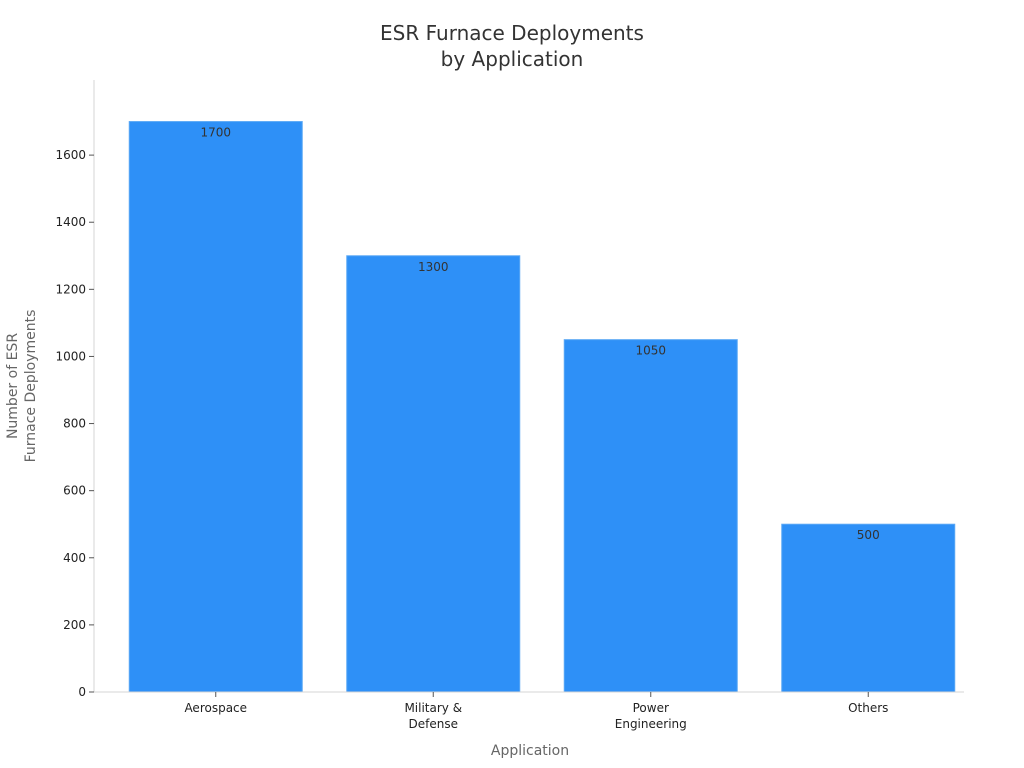 The height and width of the screenshot is (768, 1024). I want to click on data-label-4: 500, so click(868, 535).